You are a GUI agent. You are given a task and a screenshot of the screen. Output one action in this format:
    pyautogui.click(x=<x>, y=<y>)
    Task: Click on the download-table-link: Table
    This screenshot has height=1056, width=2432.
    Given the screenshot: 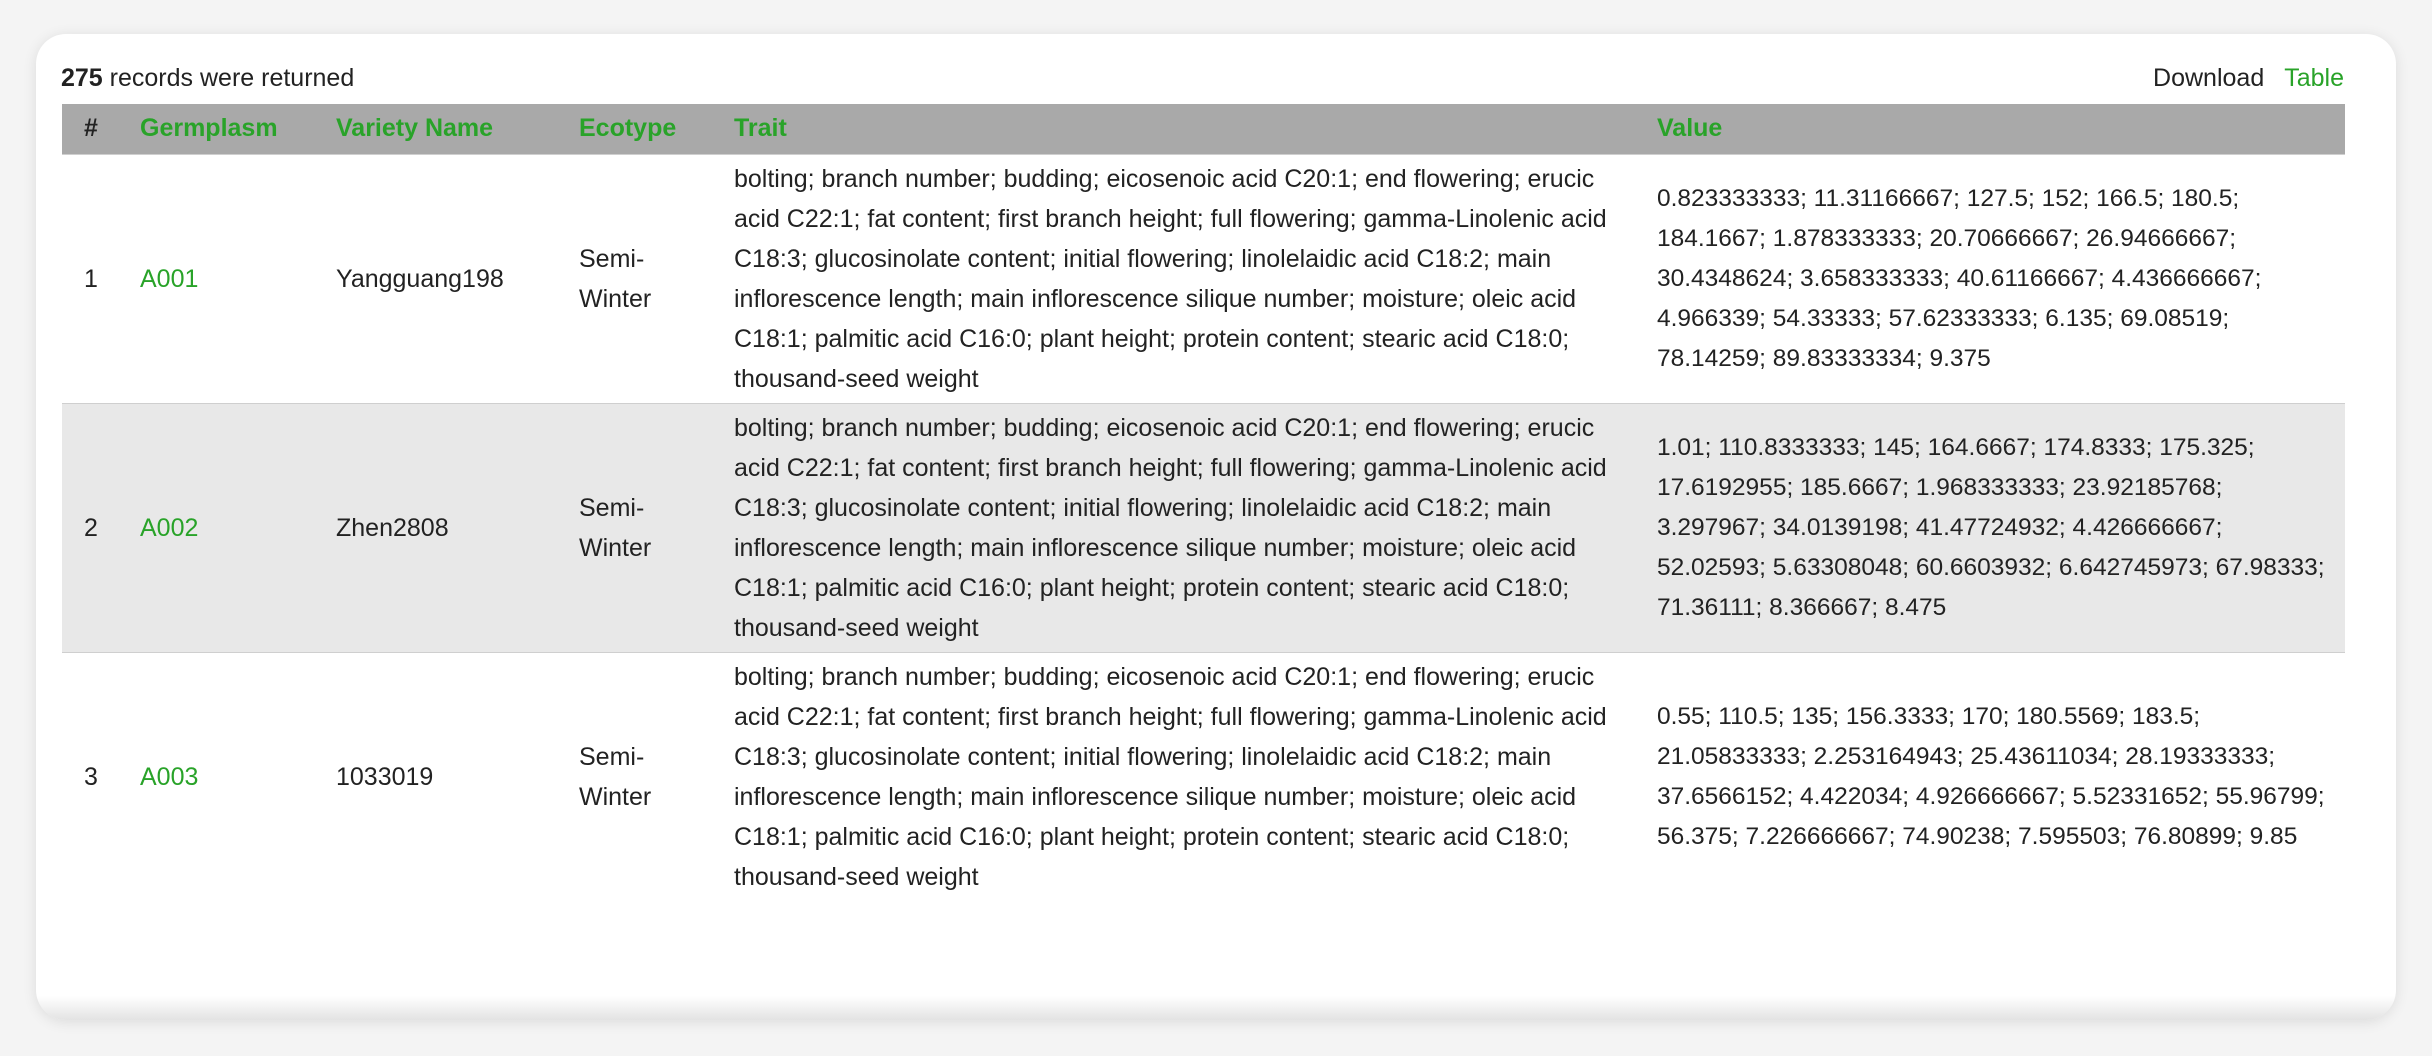 What is the action you would take?
    pyautogui.click(x=2314, y=77)
    